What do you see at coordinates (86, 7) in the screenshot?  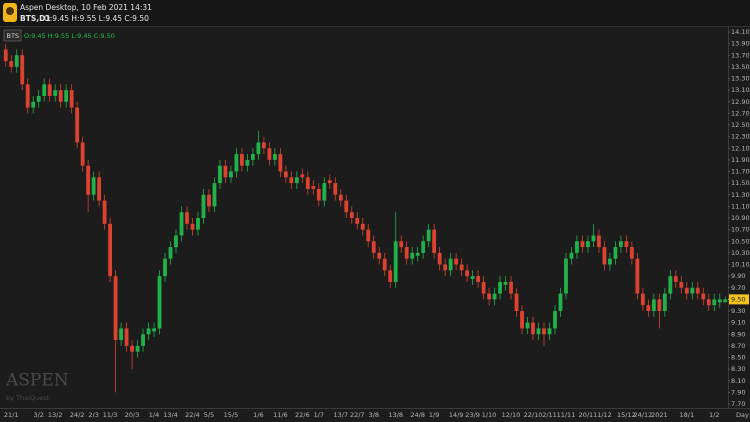 I see `window-title: Aspen Desktop, 10 Feb 2021 14:31` at bounding box center [86, 7].